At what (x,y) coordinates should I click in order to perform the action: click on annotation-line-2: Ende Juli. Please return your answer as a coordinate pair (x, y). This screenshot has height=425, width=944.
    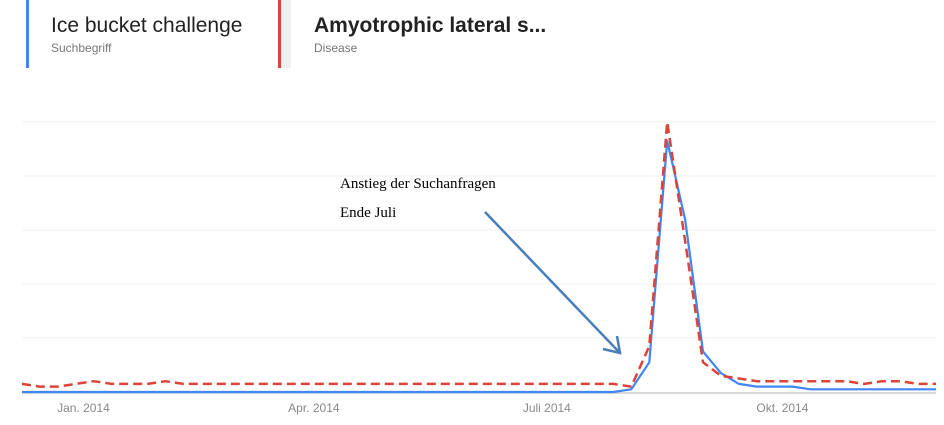
    Looking at the image, I should click on (368, 213).